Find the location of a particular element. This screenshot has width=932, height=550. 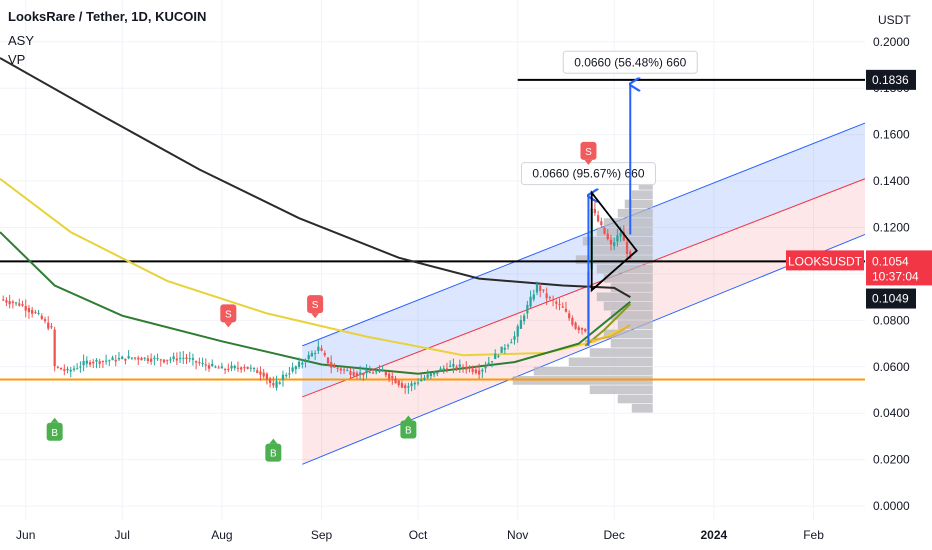

x-tick-label: Dec is located at coordinates (614, 535).